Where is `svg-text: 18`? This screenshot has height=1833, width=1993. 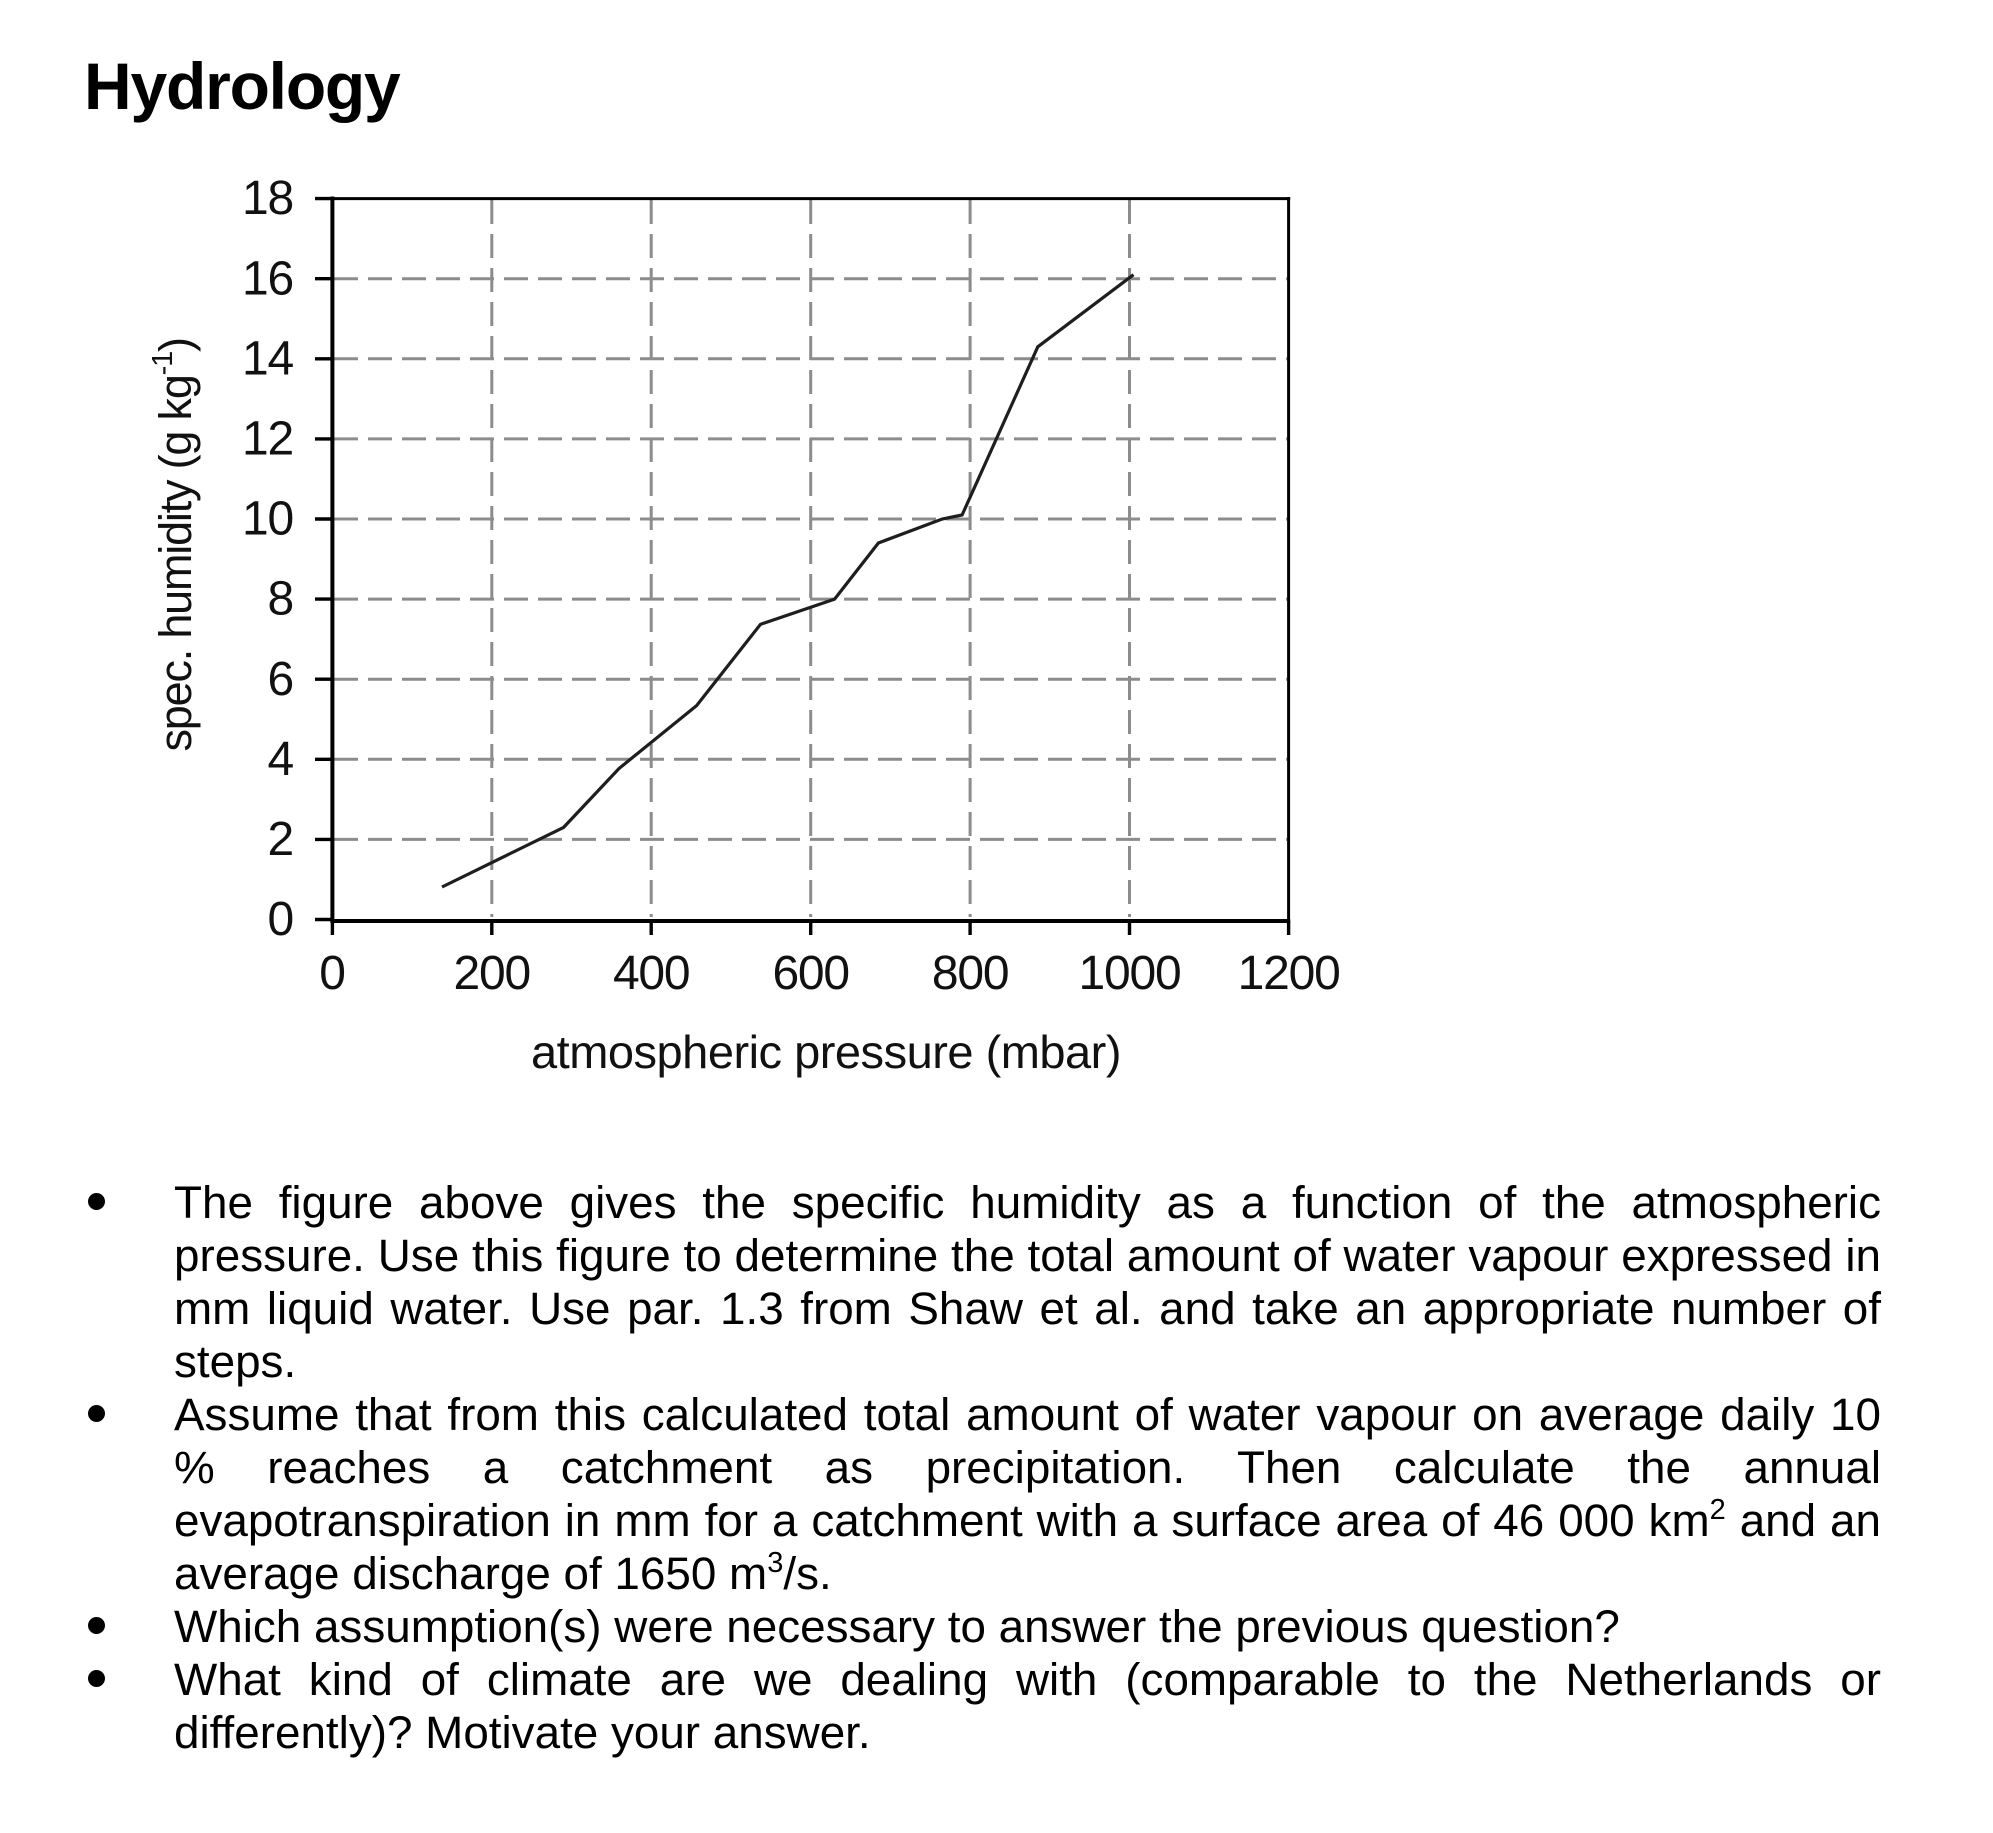
svg-text: 18 is located at coordinates (267, 198).